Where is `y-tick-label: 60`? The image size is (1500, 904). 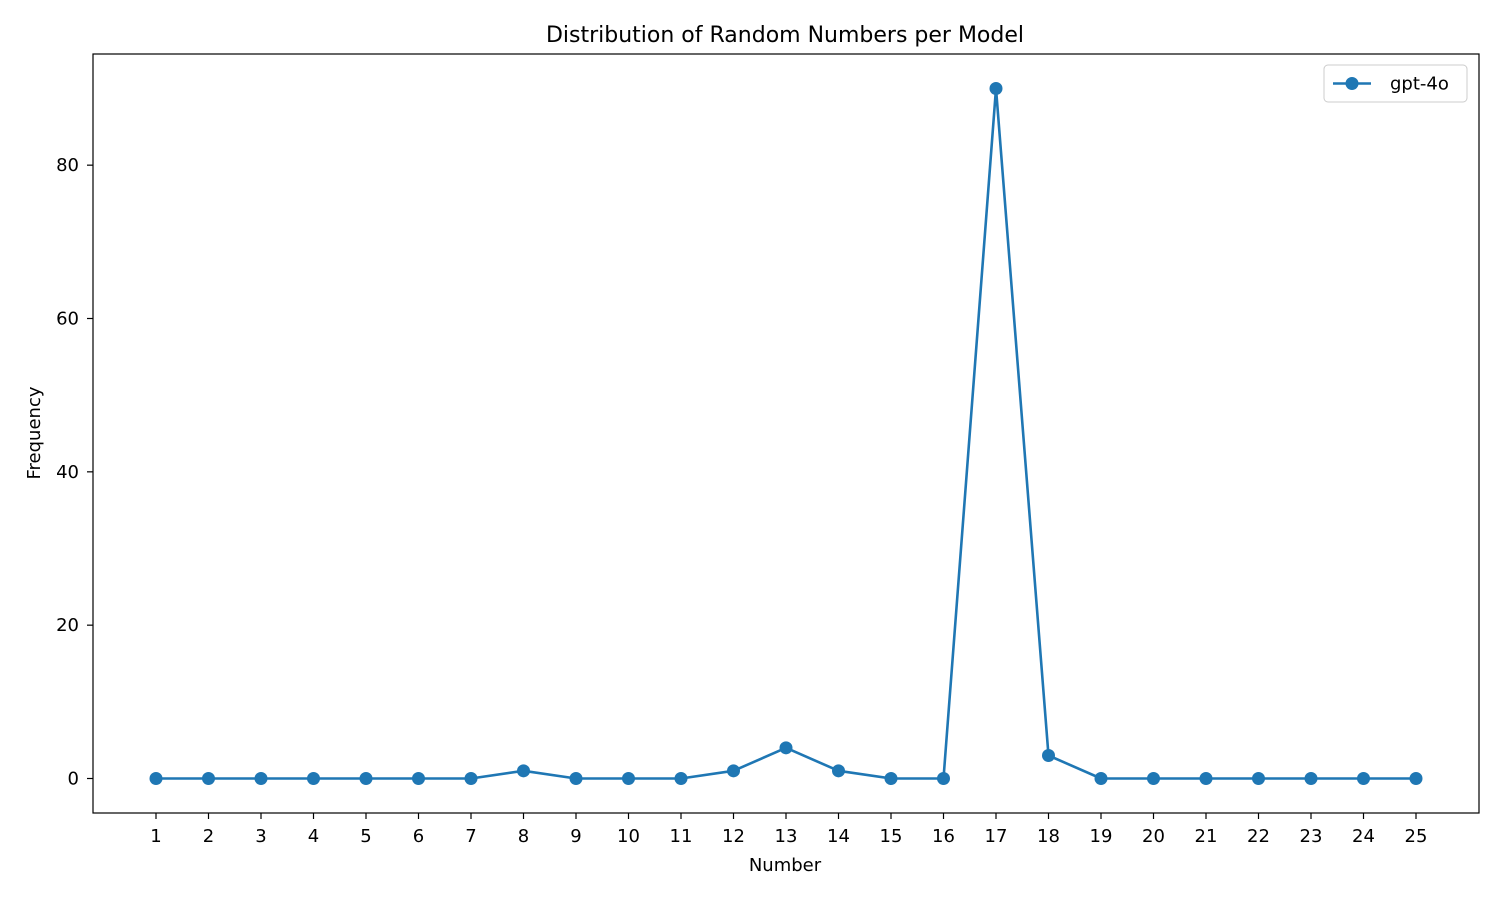 y-tick-label: 60 is located at coordinates (67, 319).